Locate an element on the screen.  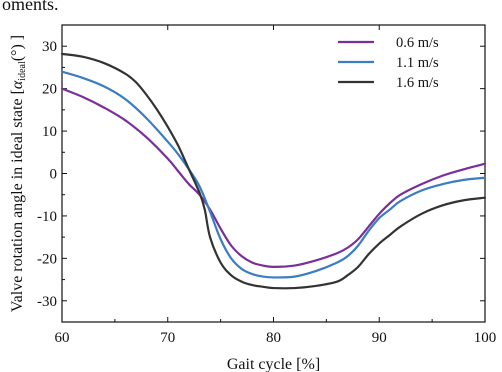
y-axis-label-suffix: (°) ] is located at coordinates (17, 48).